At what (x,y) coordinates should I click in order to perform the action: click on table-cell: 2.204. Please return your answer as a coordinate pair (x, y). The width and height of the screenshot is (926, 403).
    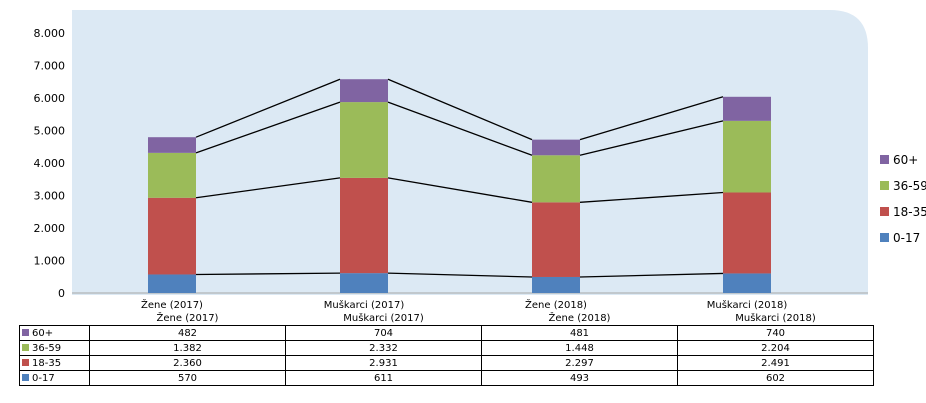
    Looking at the image, I should click on (775, 348).